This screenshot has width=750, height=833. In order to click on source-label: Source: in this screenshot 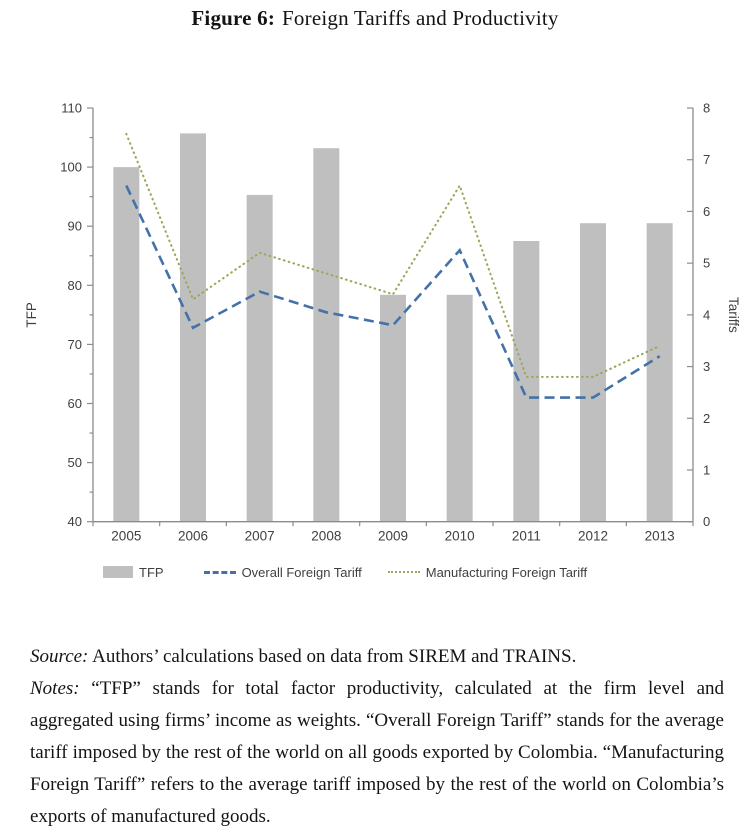, I will do `click(59, 656)`.